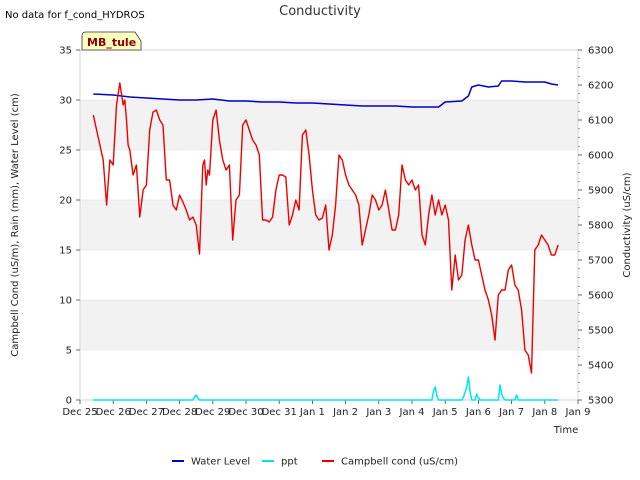  Describe the element at coordinates (212, 412) in the screenshot. I see `x-tick-label: Dec 29` at that location.